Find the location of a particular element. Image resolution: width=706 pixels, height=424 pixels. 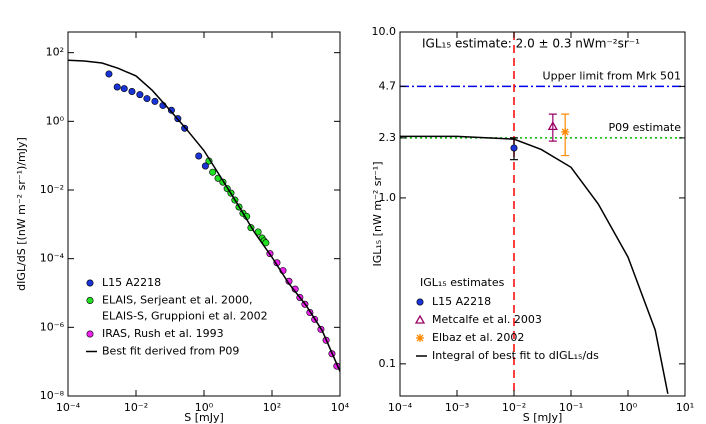

legend-title: IGL₁₅ estimates is located at coordinates (462, 282).